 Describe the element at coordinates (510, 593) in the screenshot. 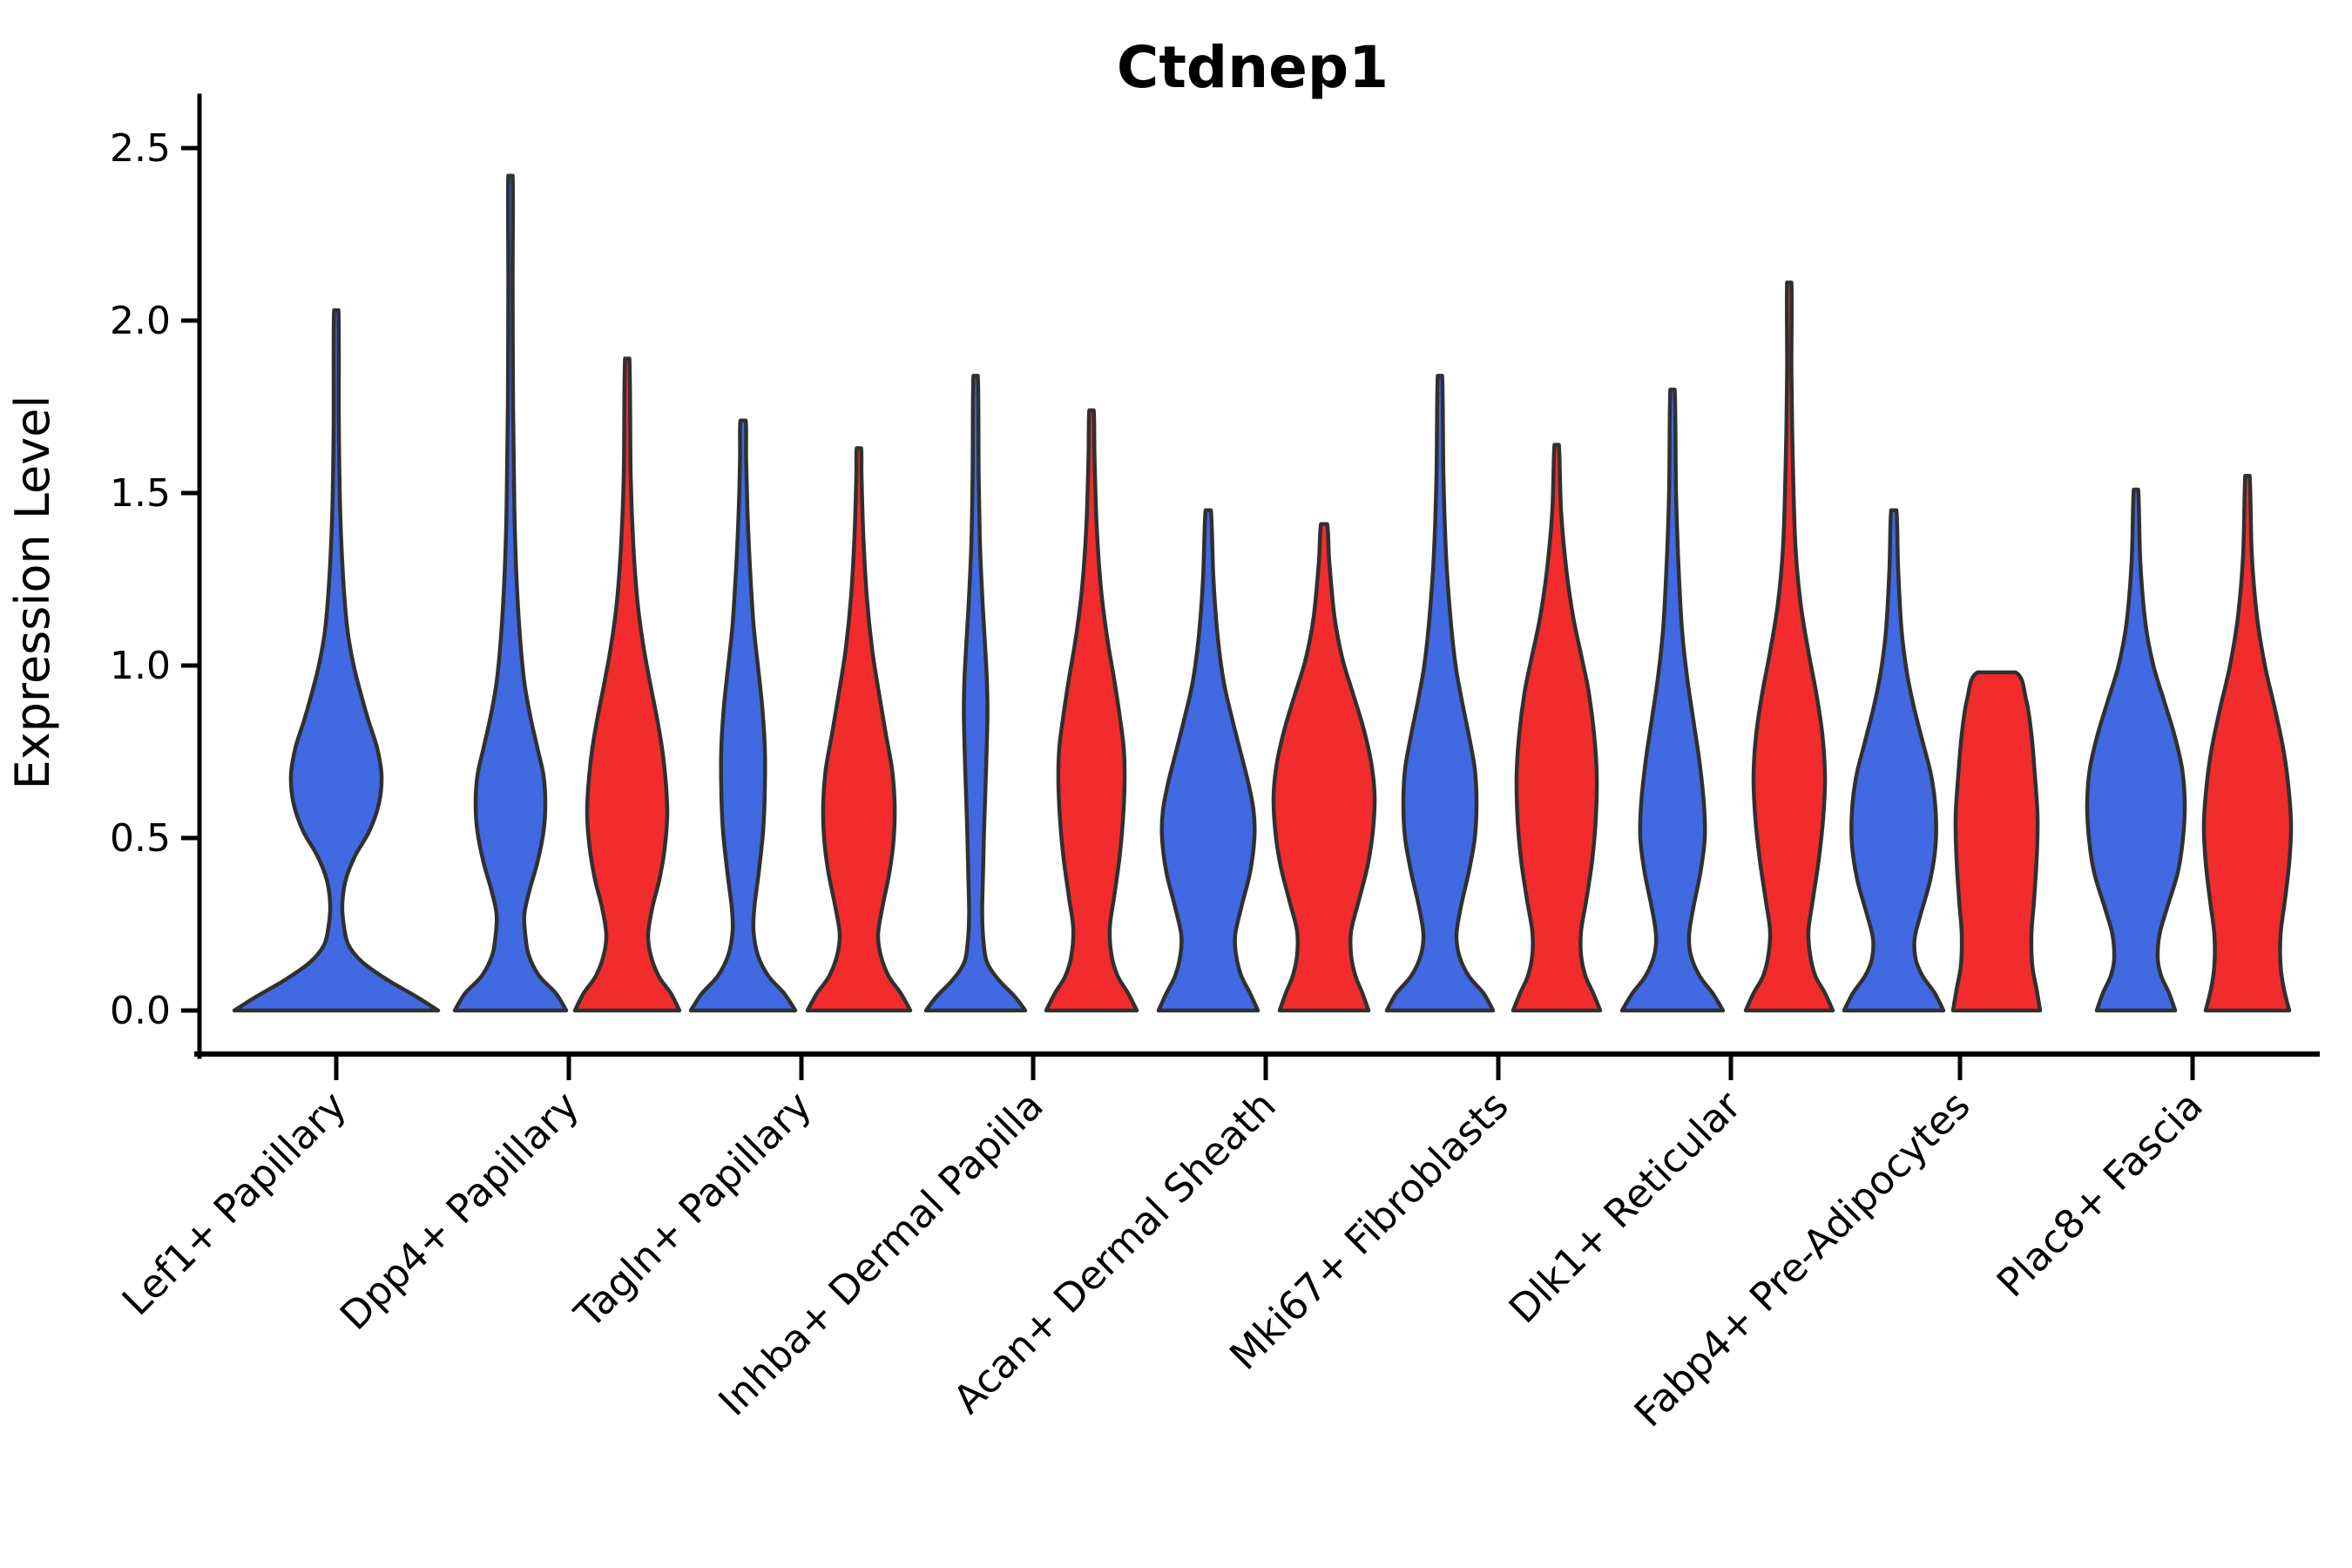

I see `violin-blue-dpp4` at that location.